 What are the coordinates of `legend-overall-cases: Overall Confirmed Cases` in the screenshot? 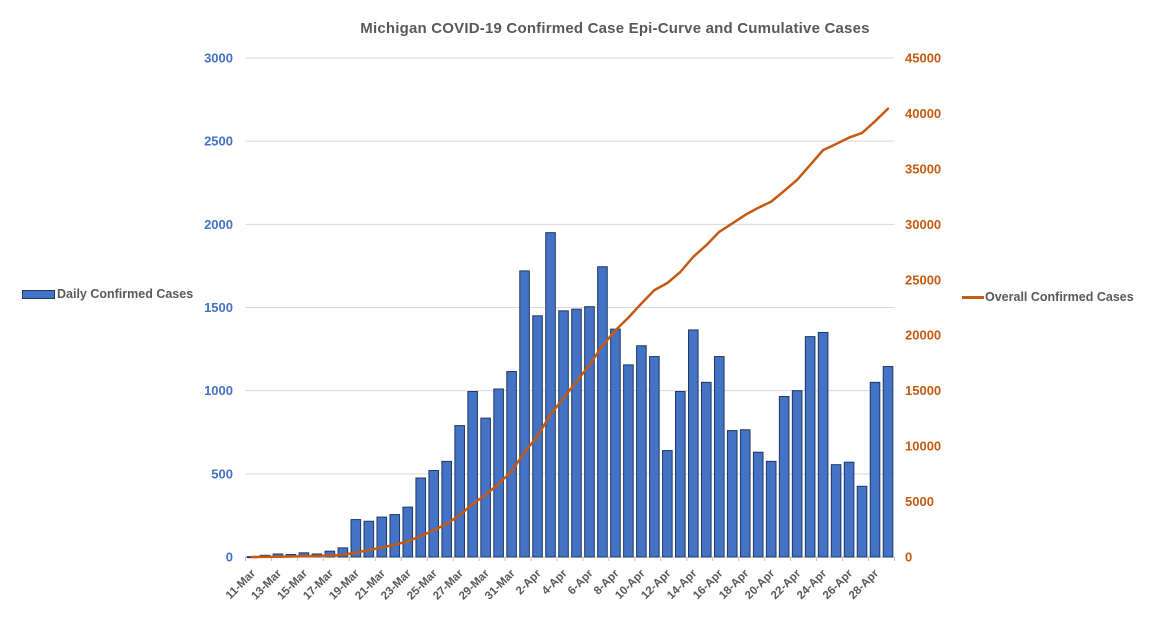 It's located at (1048, 297).